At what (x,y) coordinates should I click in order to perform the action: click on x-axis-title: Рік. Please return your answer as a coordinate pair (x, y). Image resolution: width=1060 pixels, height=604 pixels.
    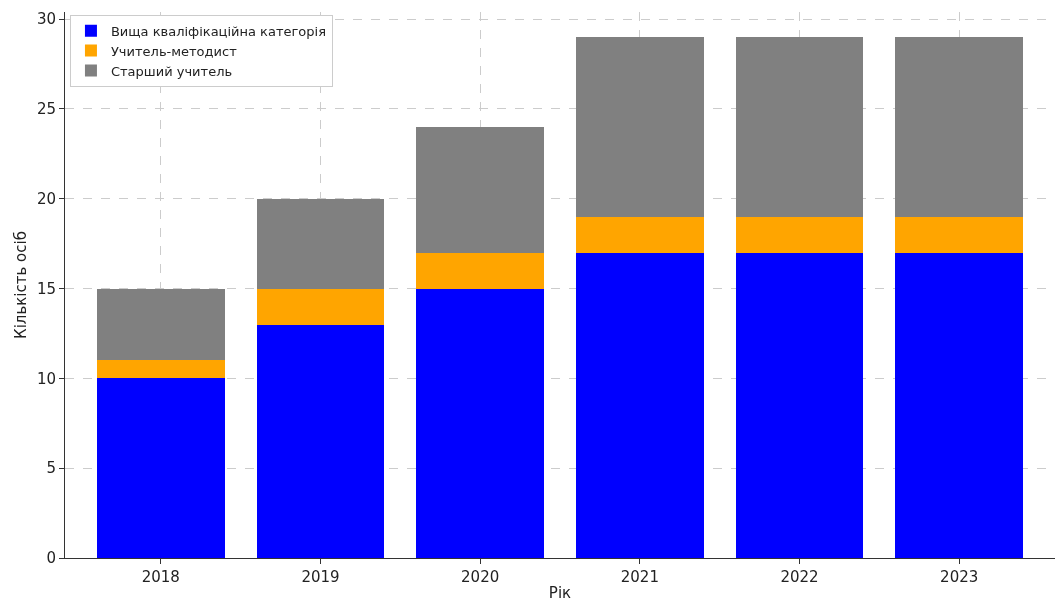
    Looking at the image, I should click on (560, 593).